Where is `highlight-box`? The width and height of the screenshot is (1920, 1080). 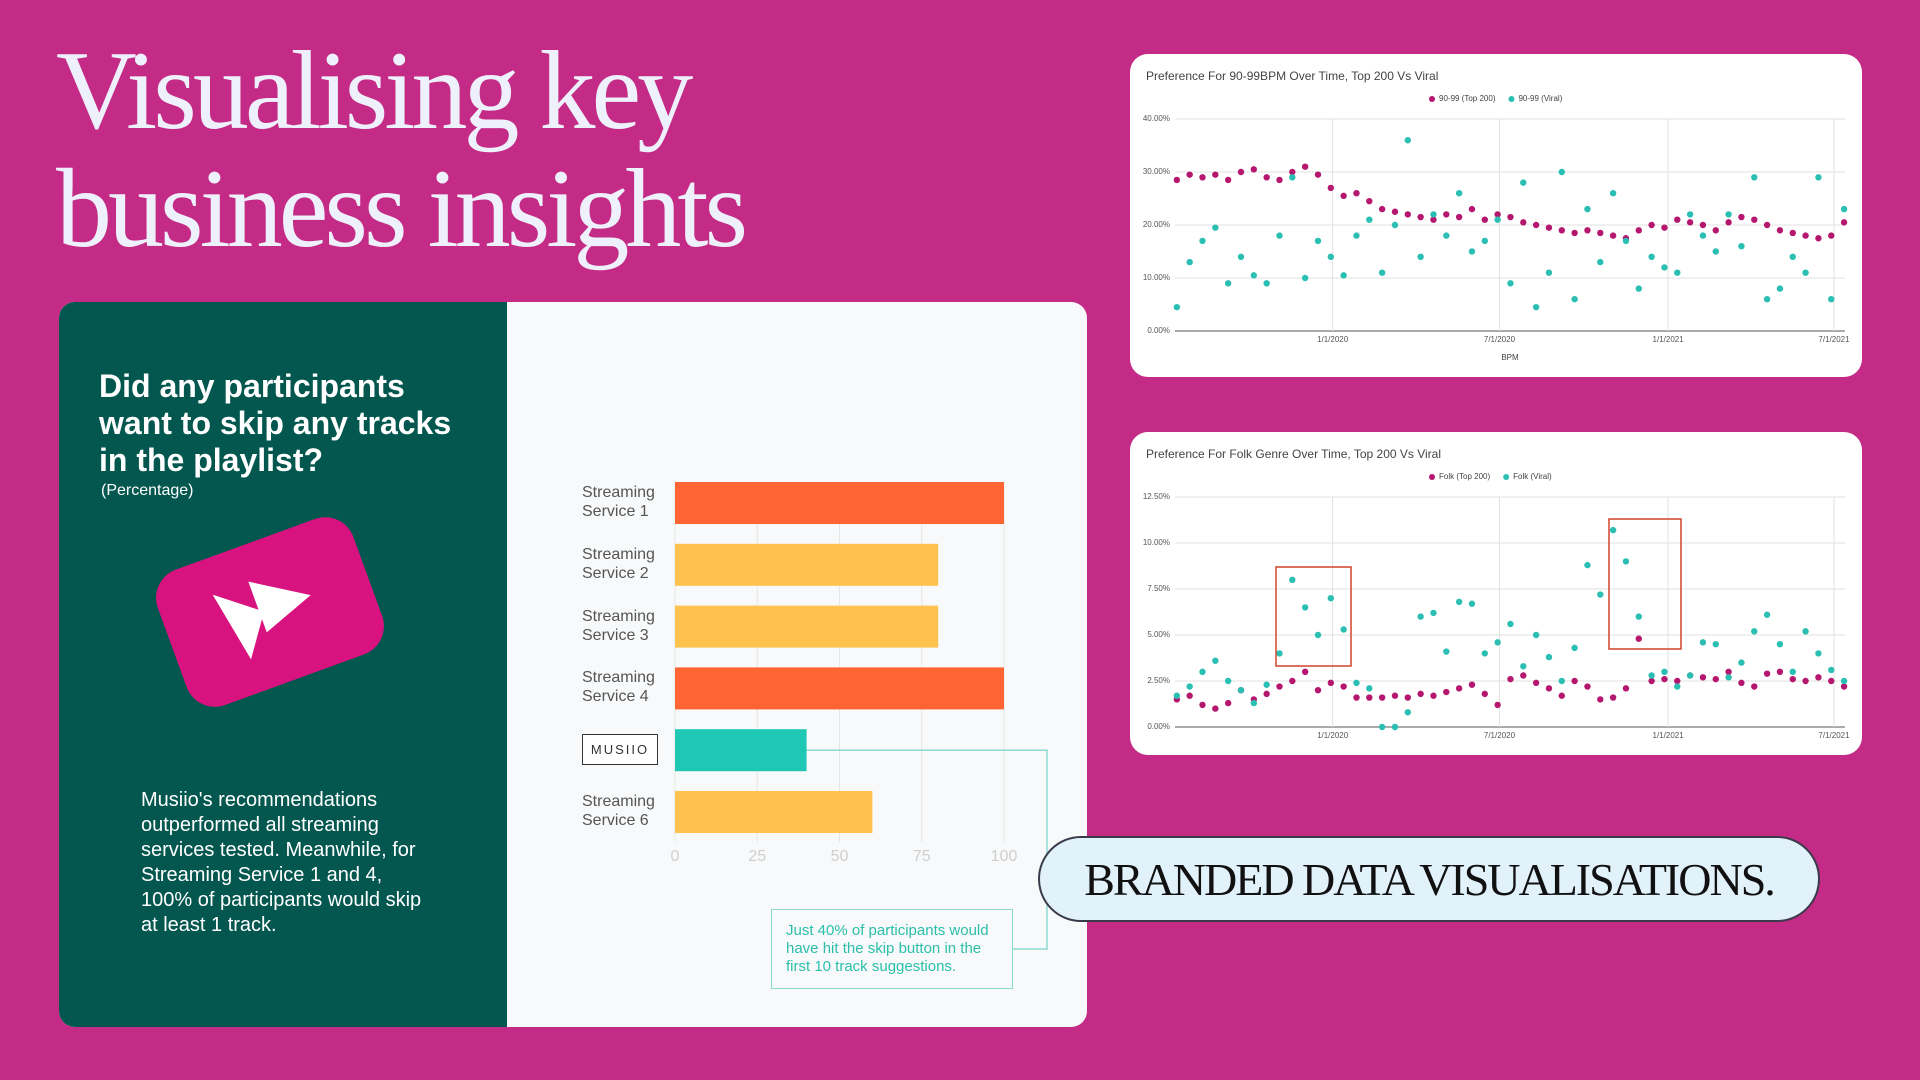
highlight-box is located at coordinates (1645, 584).